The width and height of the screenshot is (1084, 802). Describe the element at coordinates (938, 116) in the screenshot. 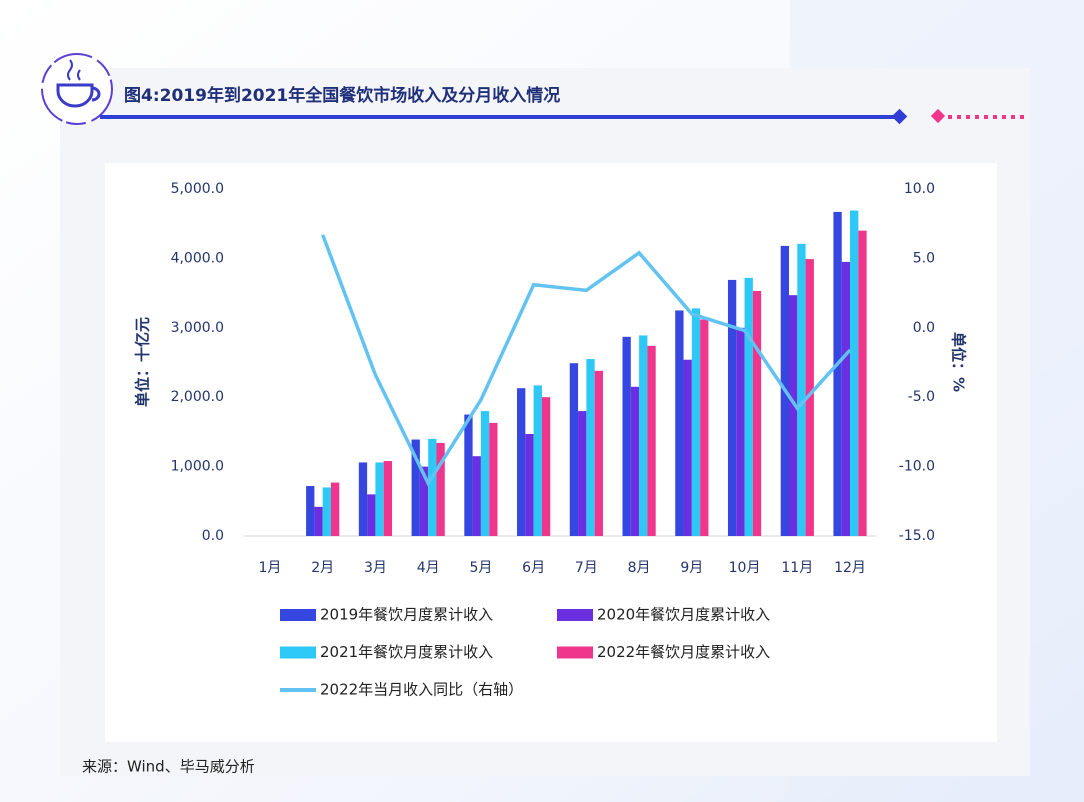

I see `header-diamond-pink` at that location.